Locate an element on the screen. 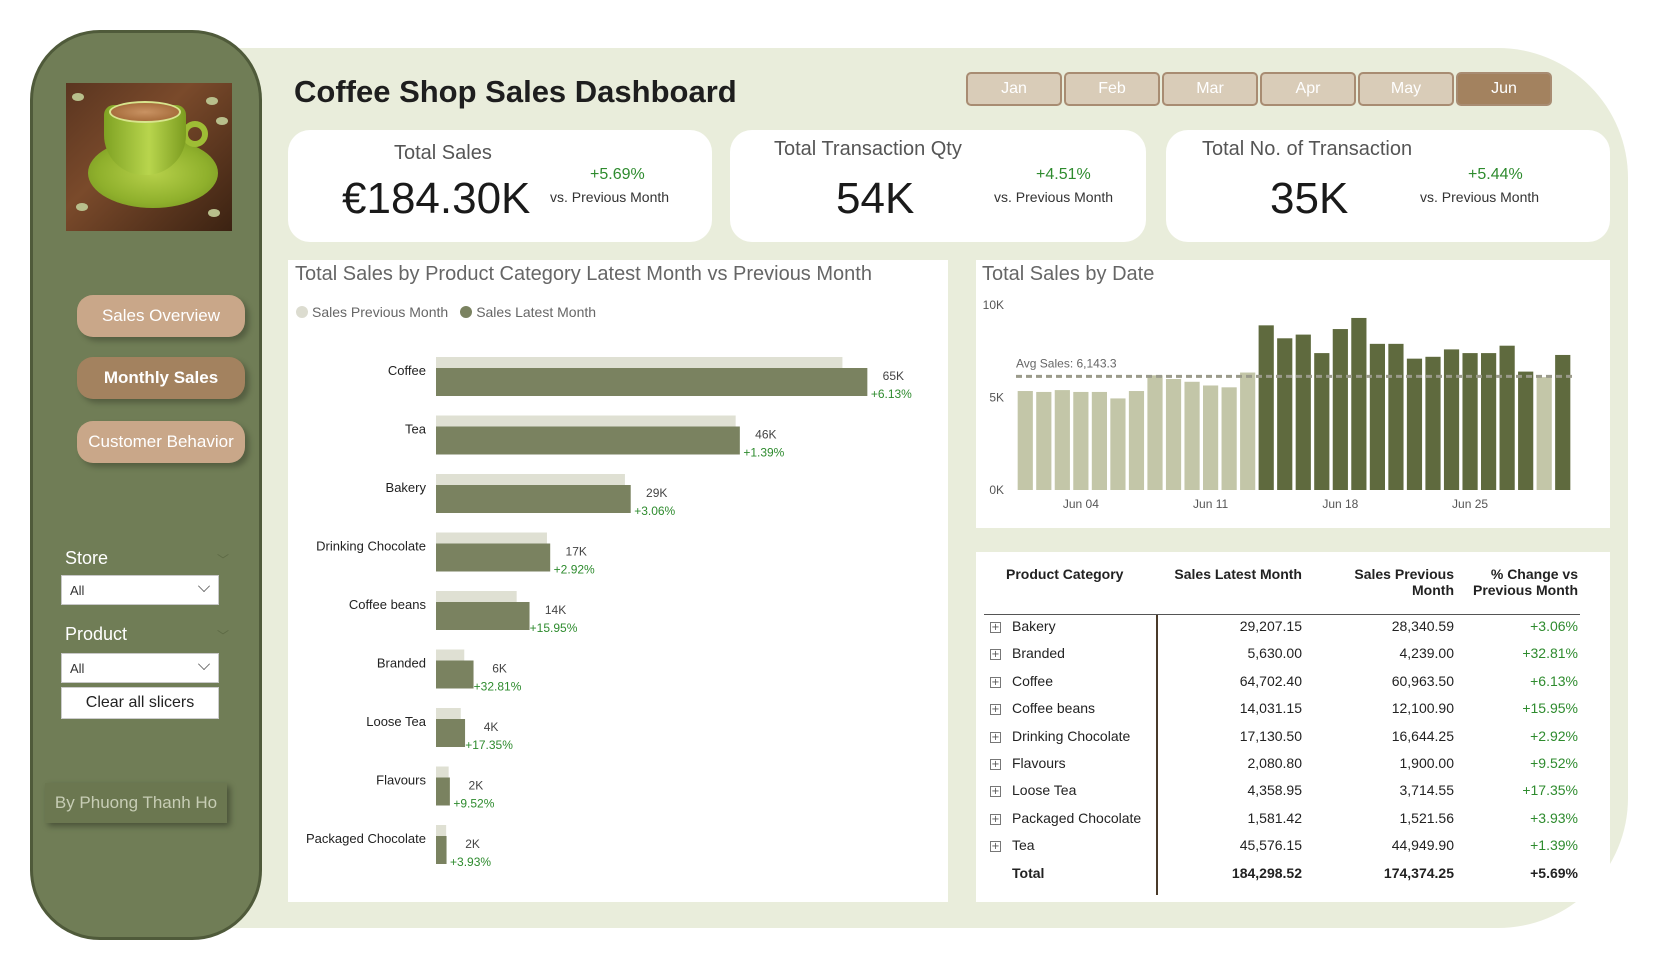 This screenshot has width=1660, height=960. bar-change-label: +15.95% is located at coordinates (554, 628).